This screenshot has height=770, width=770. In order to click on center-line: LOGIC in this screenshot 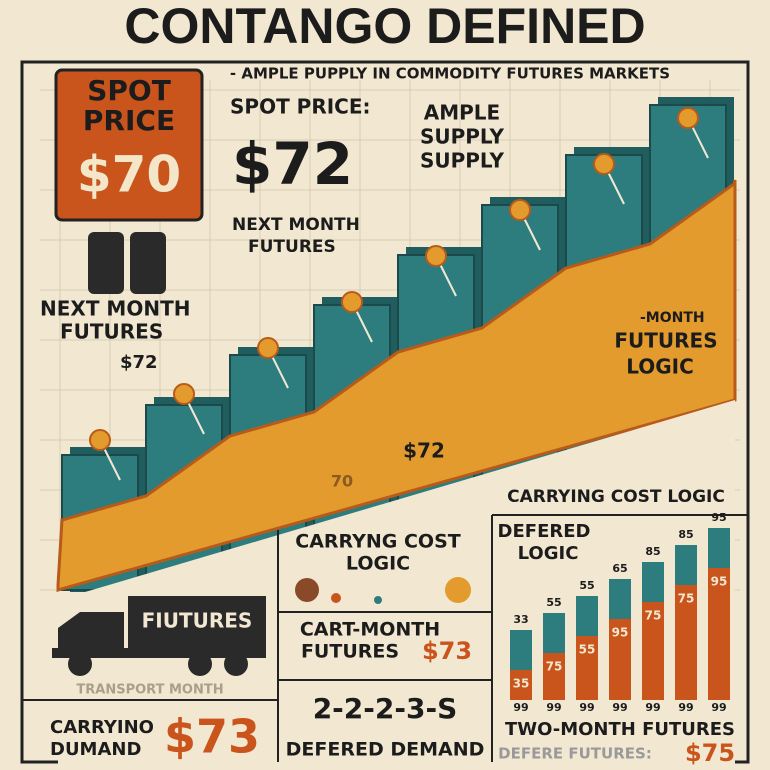, I will do `click(378, 564)`.